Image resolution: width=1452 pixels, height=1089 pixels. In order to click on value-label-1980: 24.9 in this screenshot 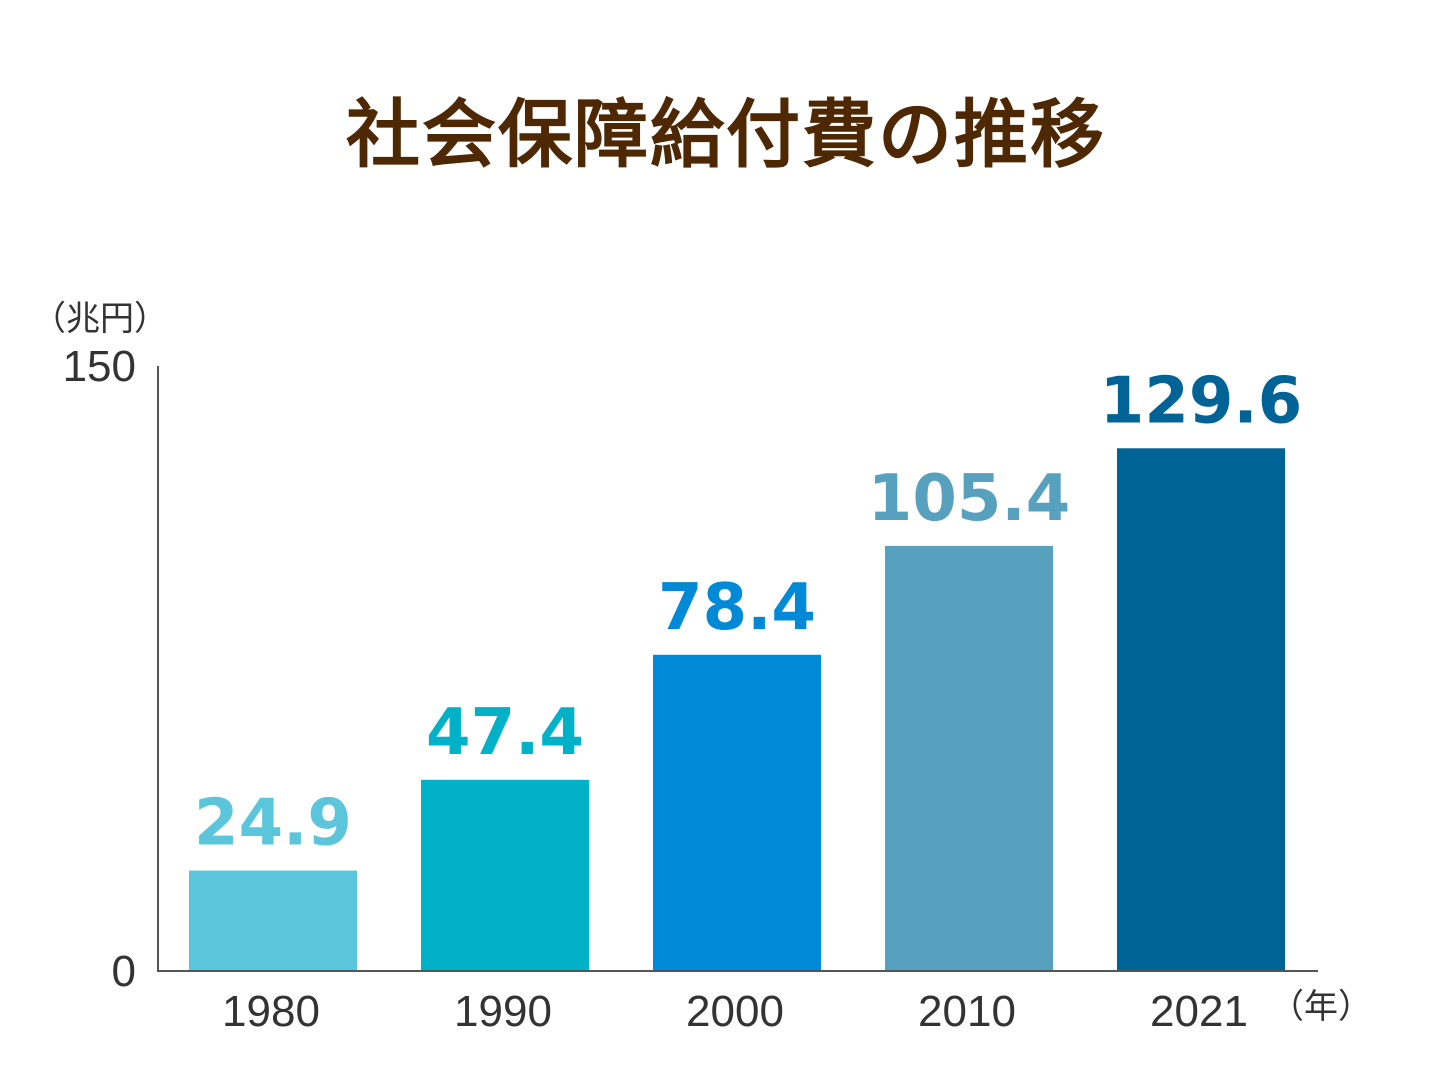, I will do `click(273, 824)`.